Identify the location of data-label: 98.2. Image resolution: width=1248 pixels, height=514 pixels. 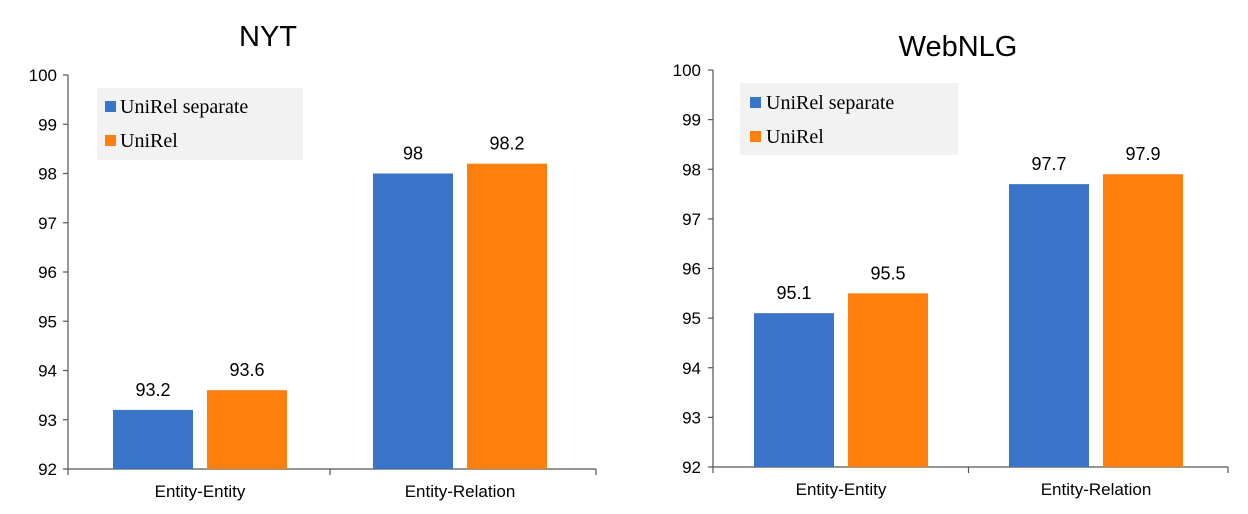
(506, 144).